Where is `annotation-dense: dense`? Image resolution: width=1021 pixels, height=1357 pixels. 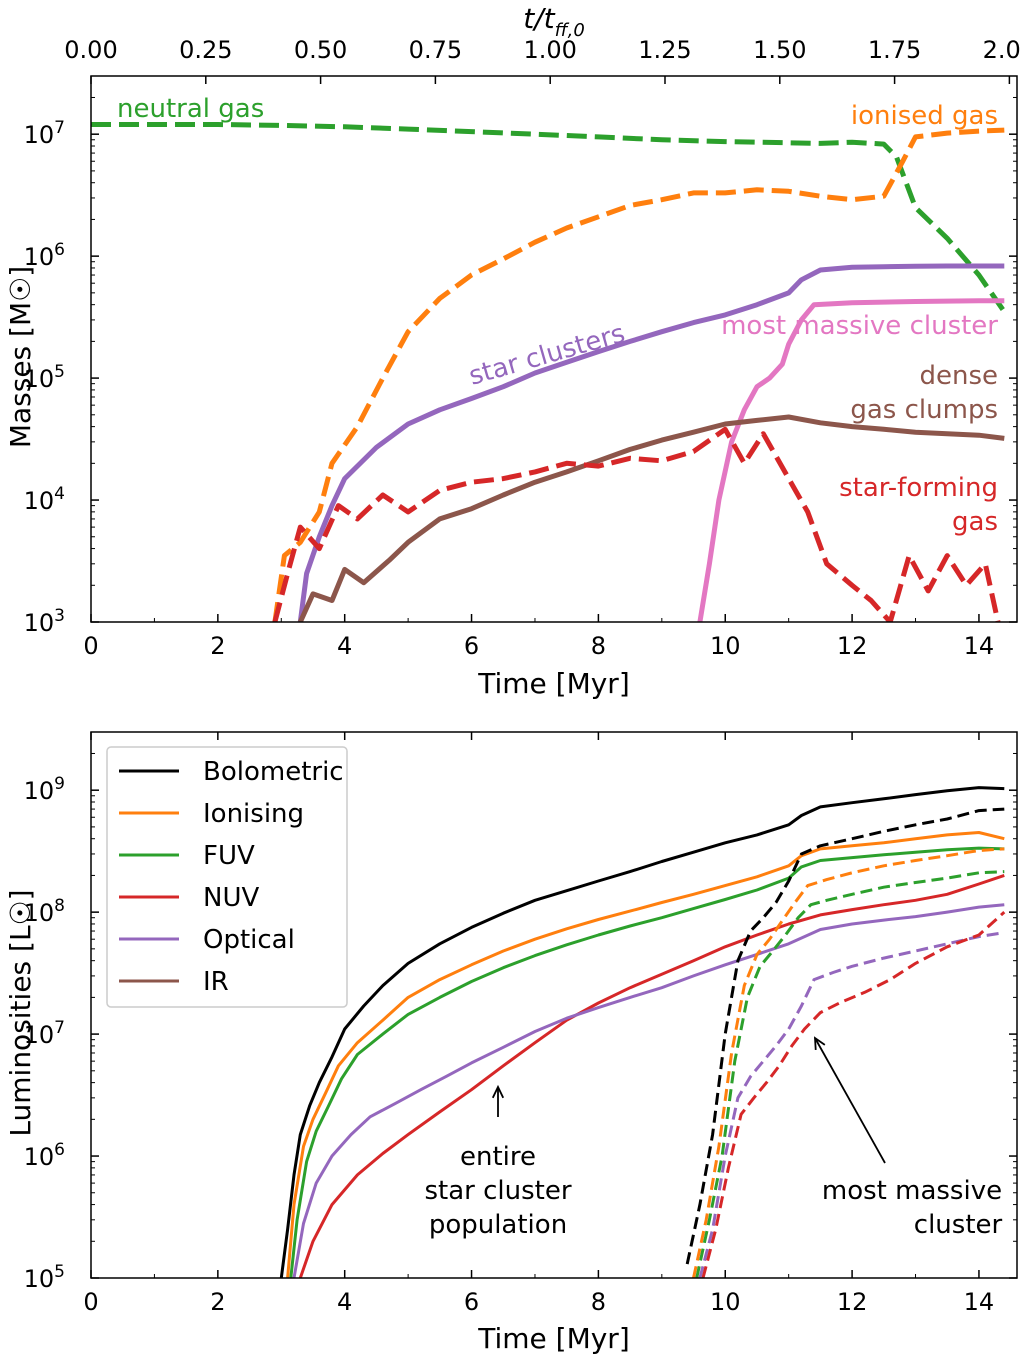
annotation-dense: dense is located at coordinates (958, 376).